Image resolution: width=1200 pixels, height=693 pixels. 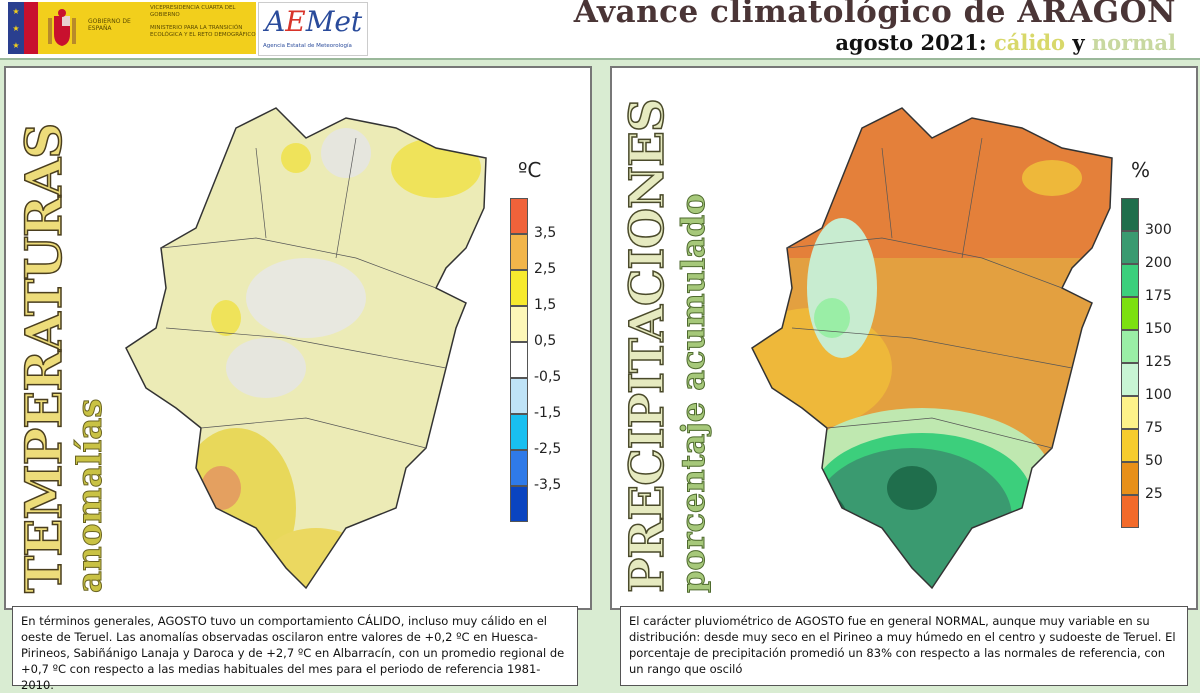 What do you see at coordinates (313, 29) in the screenshot?
I see `aemet-logo: AEMet Agencia Estatal de Meteorología` at bounding box center [313, 29].